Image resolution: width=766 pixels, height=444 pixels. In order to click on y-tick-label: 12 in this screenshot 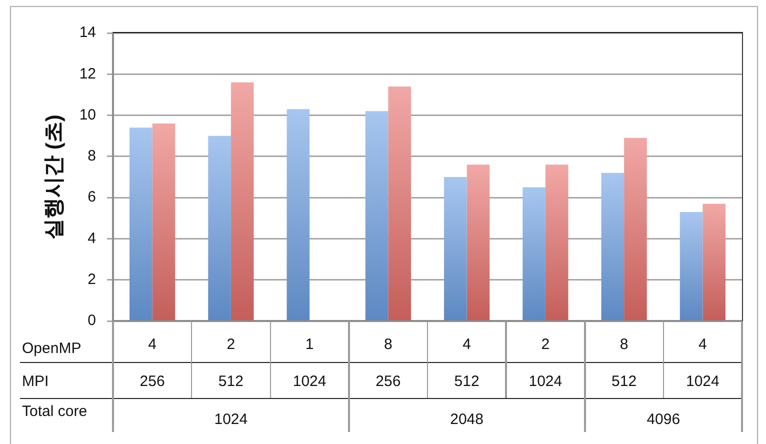, I will do `click(87, 73)`.